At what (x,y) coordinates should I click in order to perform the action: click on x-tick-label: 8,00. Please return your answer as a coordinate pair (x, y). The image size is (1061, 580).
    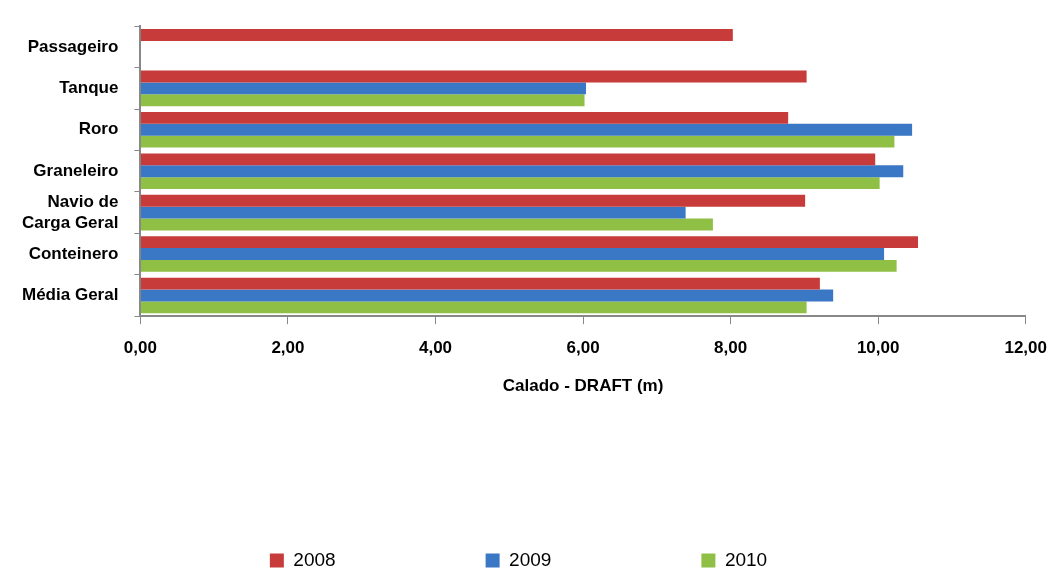
    Looking at the image, I should click on (731, 348).